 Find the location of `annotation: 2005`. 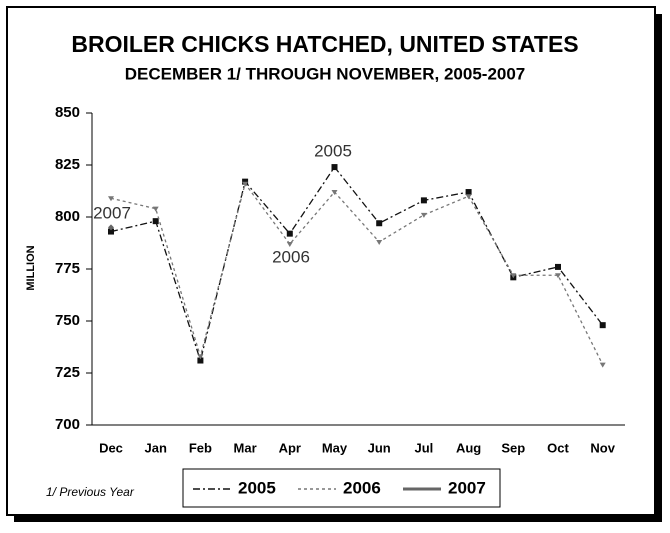

annotation: 2005 is located at coordinates (333, 150).